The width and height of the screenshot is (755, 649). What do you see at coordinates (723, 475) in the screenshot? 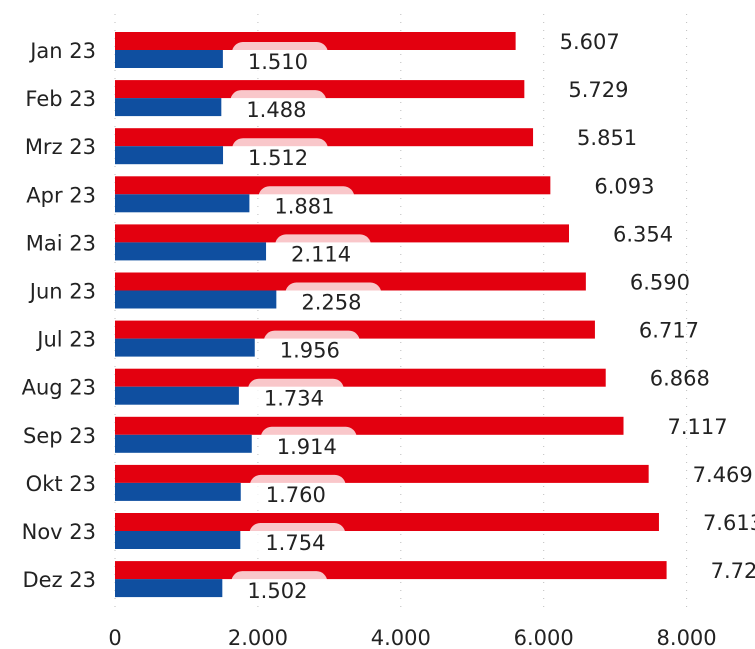
I see `value-label-red: 7.469` at bounding box center [723, 475].